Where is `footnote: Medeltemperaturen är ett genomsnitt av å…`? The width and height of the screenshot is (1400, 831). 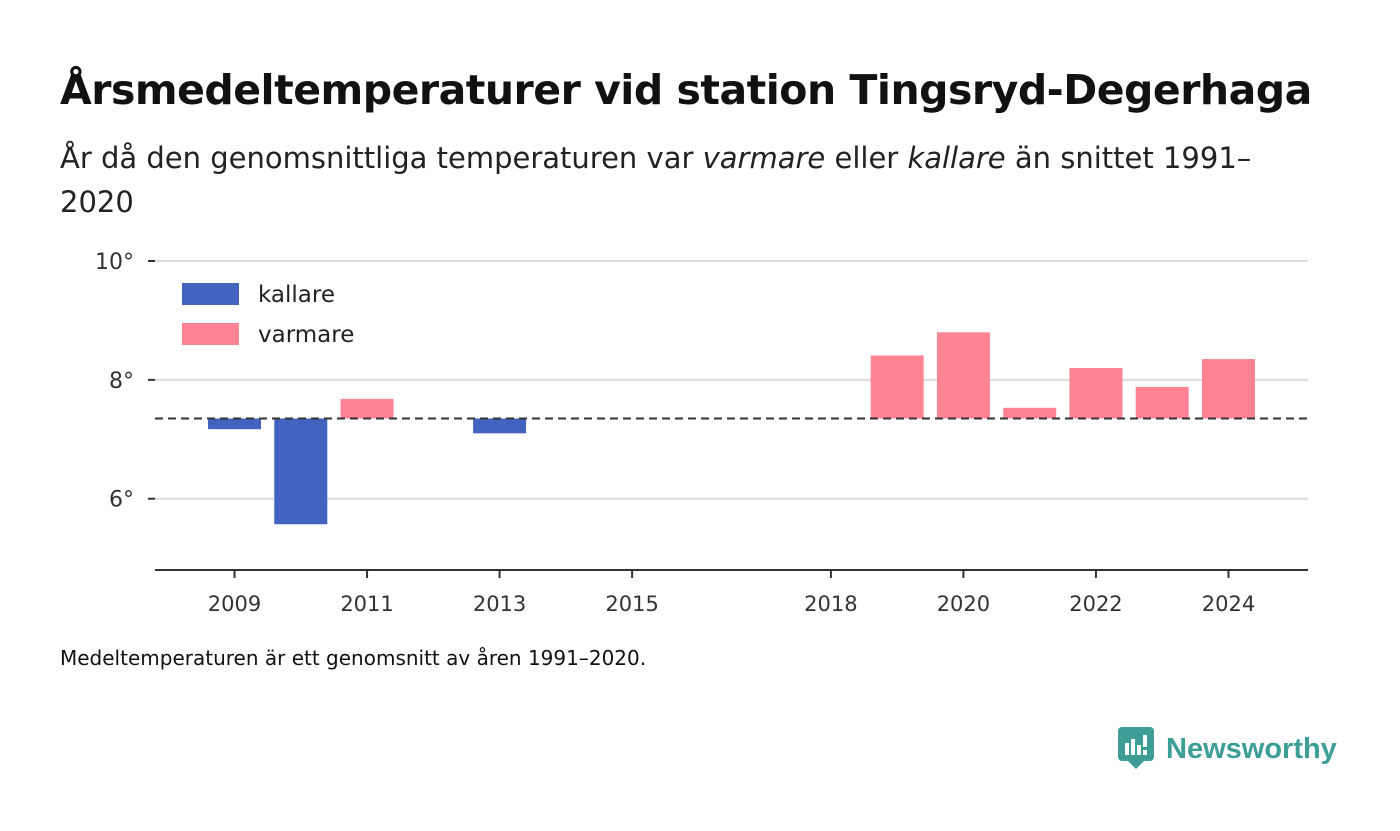
footnote: Medeltemperaturen är ett genomsnitt av å… is located at coordinates (353, 658).